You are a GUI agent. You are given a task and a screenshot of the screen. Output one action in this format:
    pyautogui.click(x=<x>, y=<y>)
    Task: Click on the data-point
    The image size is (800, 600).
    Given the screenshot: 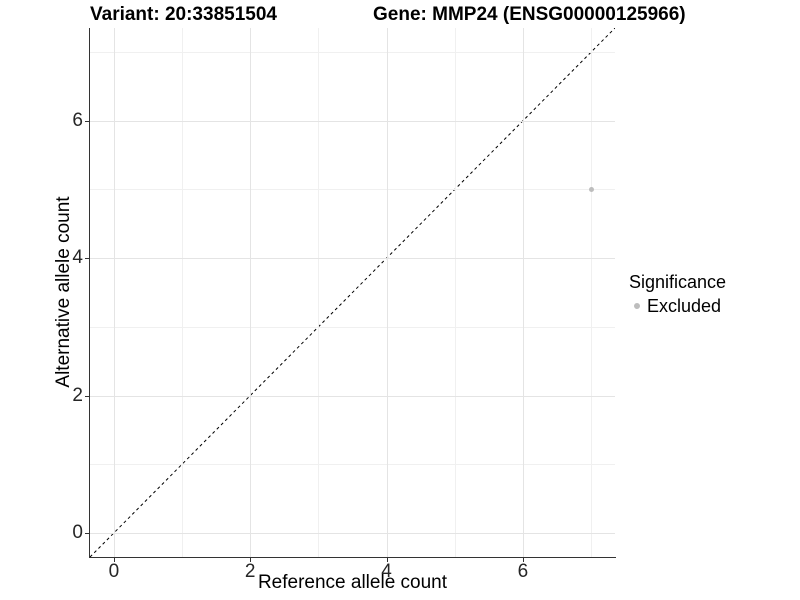 What is the action you would take?
    pyautogui.click(x=591, y=189)
    